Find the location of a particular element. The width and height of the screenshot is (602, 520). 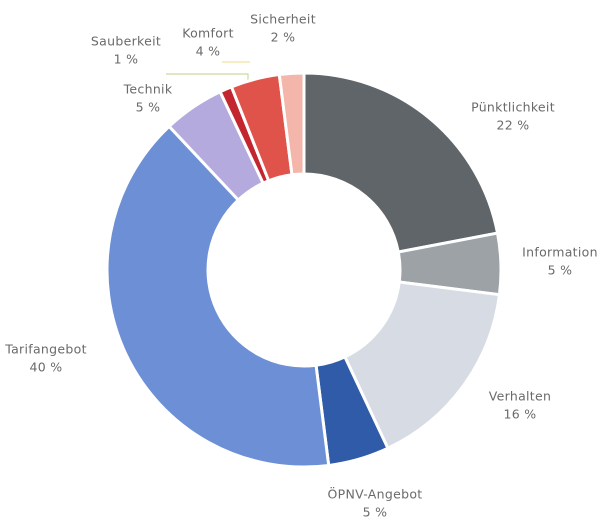

value-label: 1 % is located at coordinates (126, 59).